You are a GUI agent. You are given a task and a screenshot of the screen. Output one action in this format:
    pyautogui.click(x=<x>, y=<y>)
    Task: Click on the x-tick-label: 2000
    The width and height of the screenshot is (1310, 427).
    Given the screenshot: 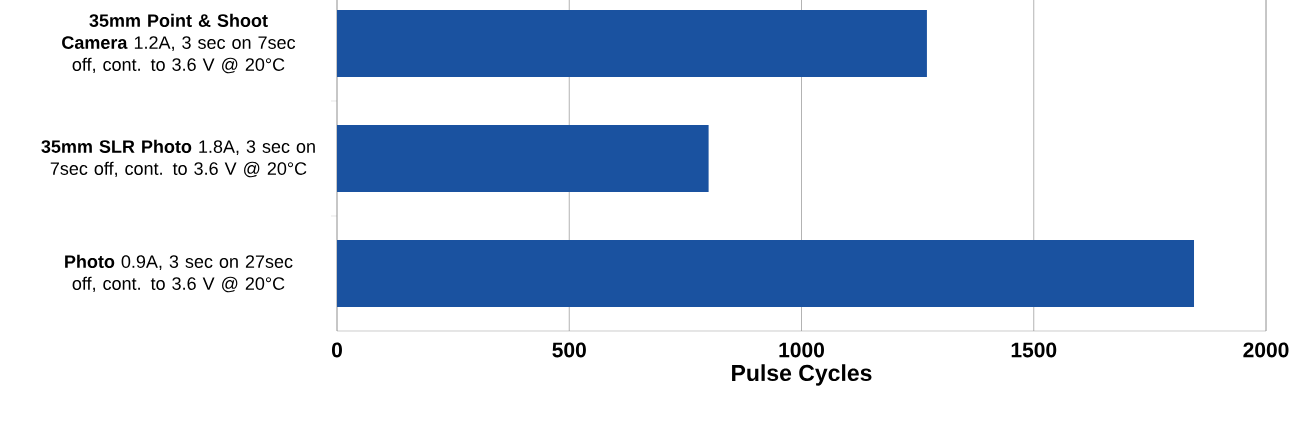 What is the action you would take?
    pyautogui.click(x=1266, y=350)
    